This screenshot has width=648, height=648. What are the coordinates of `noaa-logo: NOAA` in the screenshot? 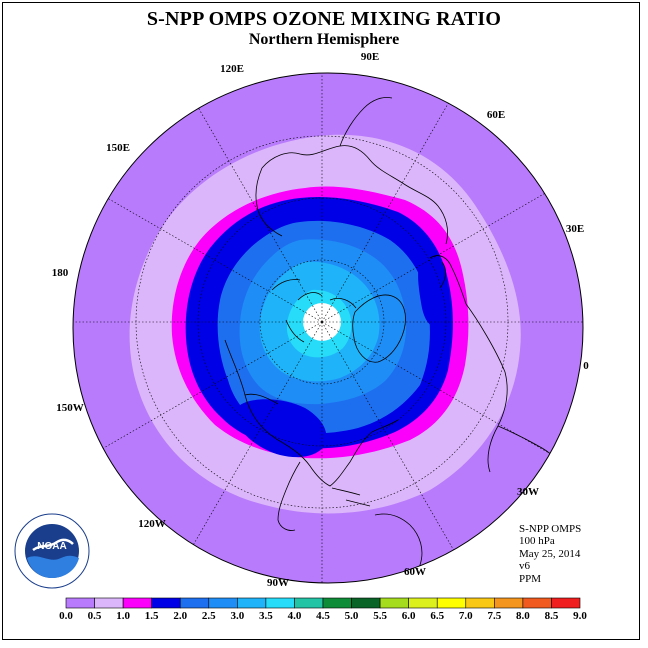 It's located at (52, 551).